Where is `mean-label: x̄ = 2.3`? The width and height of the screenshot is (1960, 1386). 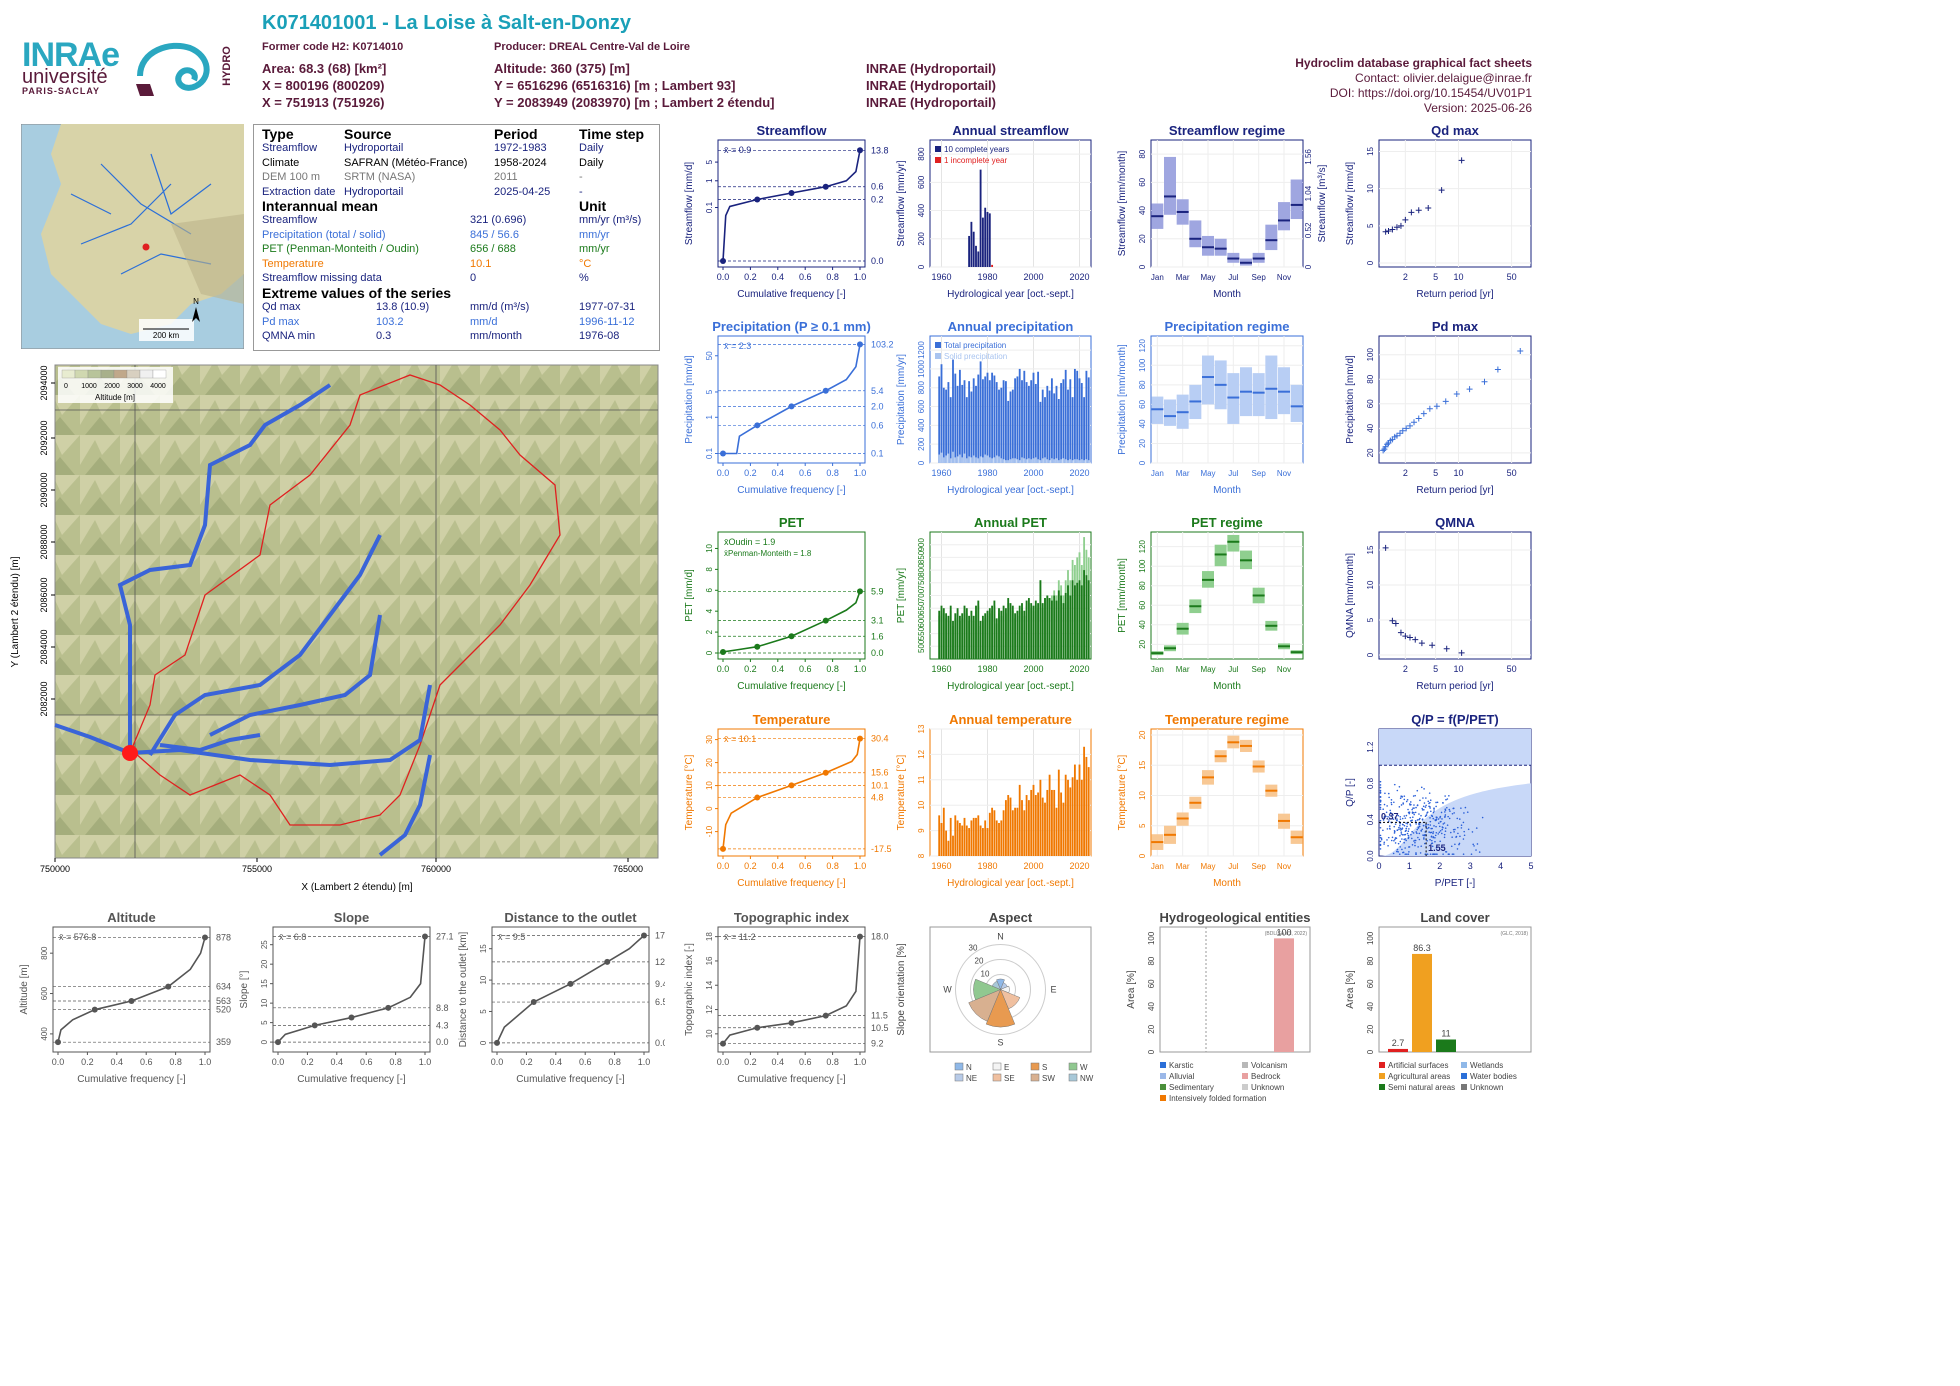
mean-label: x̄ = 2.3 is located at coordinates (737, 346).